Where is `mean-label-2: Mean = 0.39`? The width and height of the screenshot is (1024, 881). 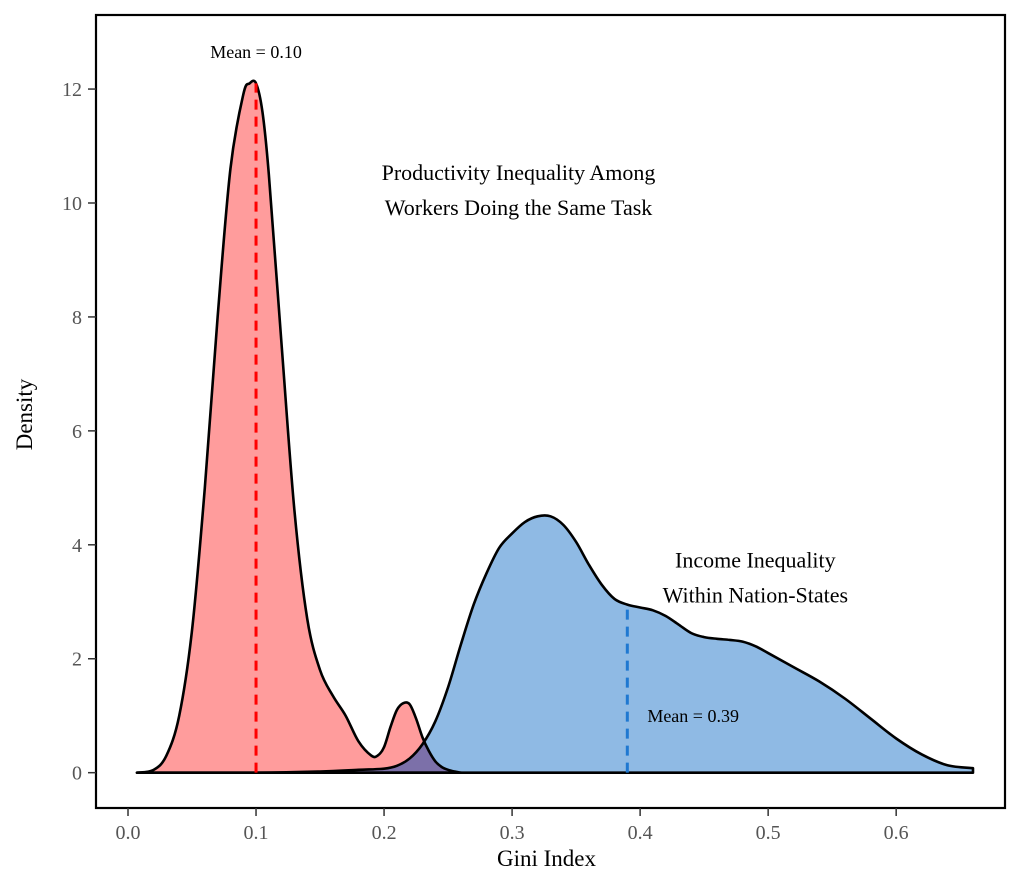 mean-label-2: Mean = 0.39 is located at coordinates (693, 716).